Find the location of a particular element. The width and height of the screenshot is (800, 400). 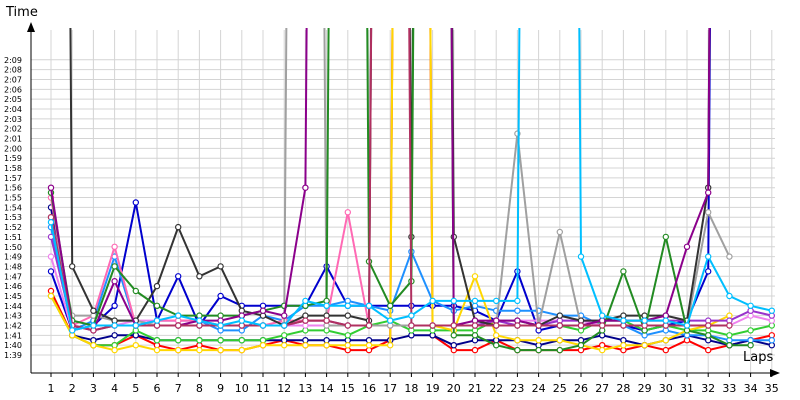

y-tick-label: 2:08 is located at coordinates (13, 70).